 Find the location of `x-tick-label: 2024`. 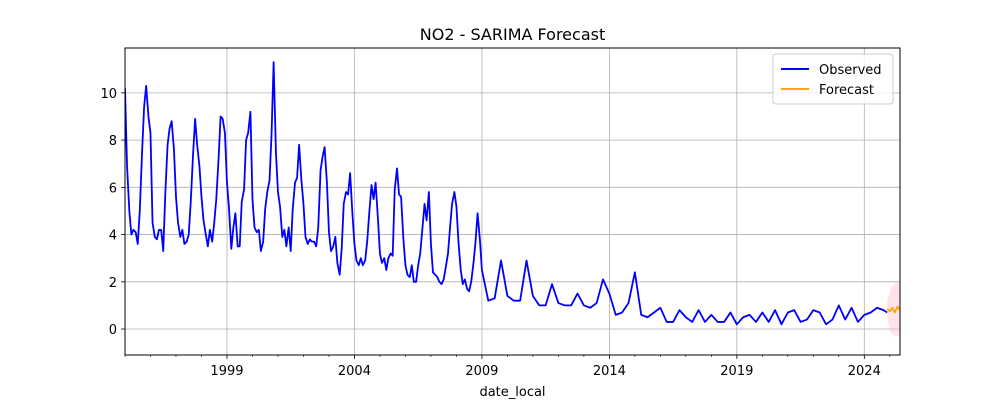

x-tick-label: 2024 is located at coordinates (864, 371).